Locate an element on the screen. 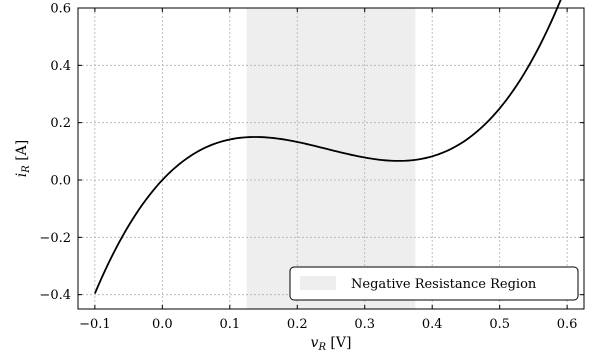  y-tick-label: 0.4 is located at coordinates (60, 66).